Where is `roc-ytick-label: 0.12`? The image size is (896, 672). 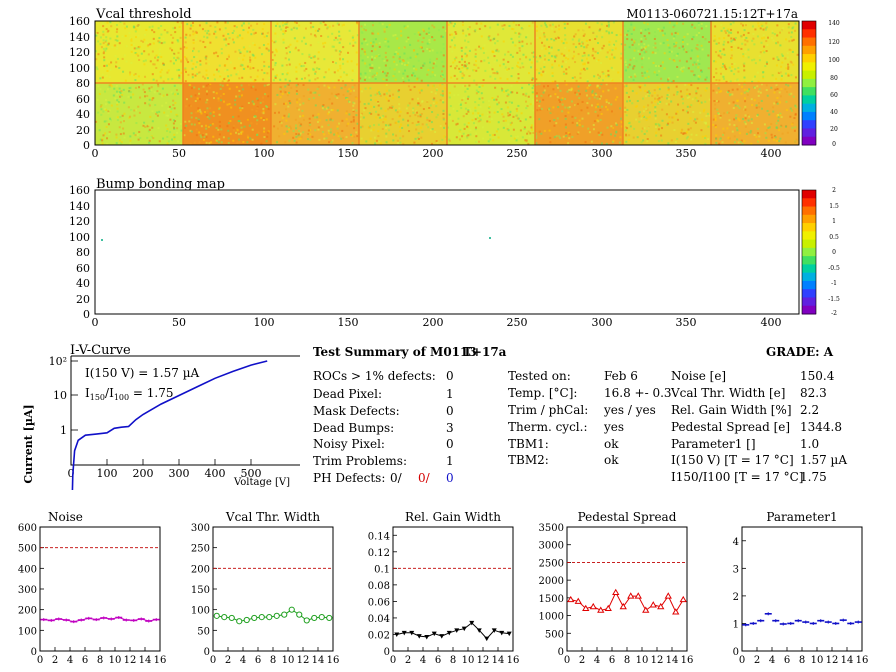
roc-ytick-label: 0.12 is located at coordinates (379, 553).